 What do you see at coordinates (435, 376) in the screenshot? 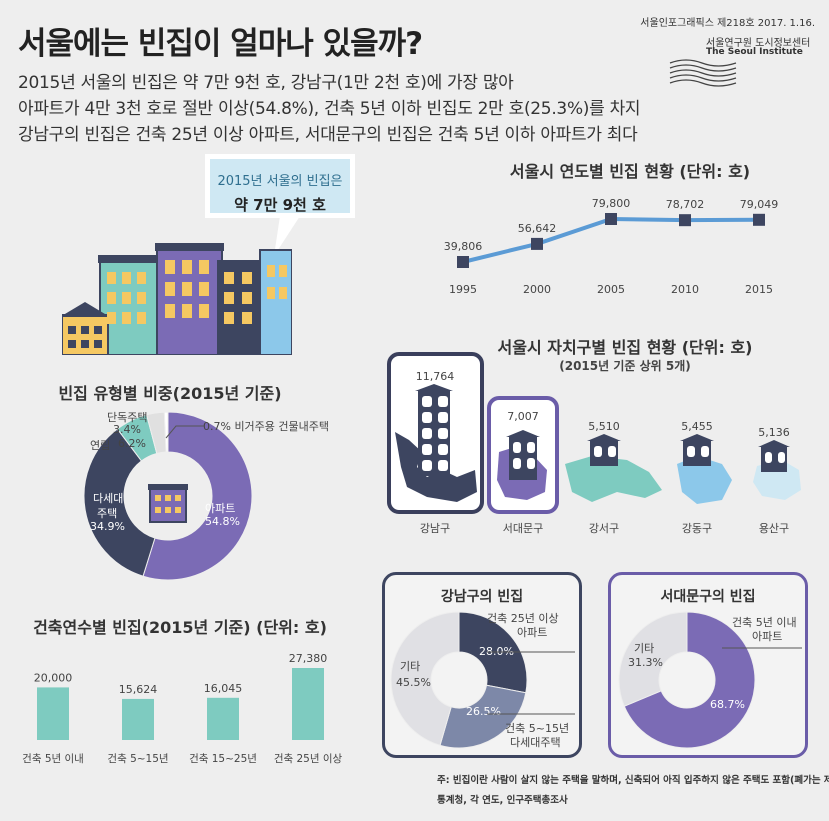
I see `district-value: 11,764` at bounding box center [435, 376].